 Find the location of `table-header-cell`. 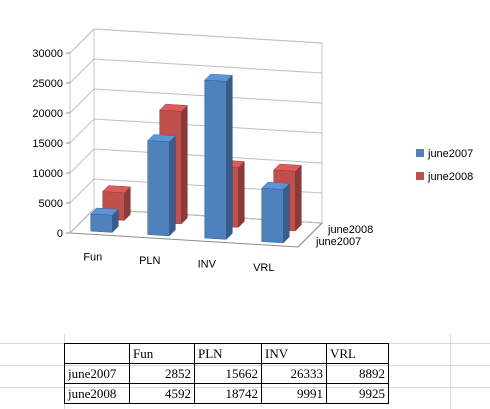

table-header-cell is located at coordinates (97, 353).